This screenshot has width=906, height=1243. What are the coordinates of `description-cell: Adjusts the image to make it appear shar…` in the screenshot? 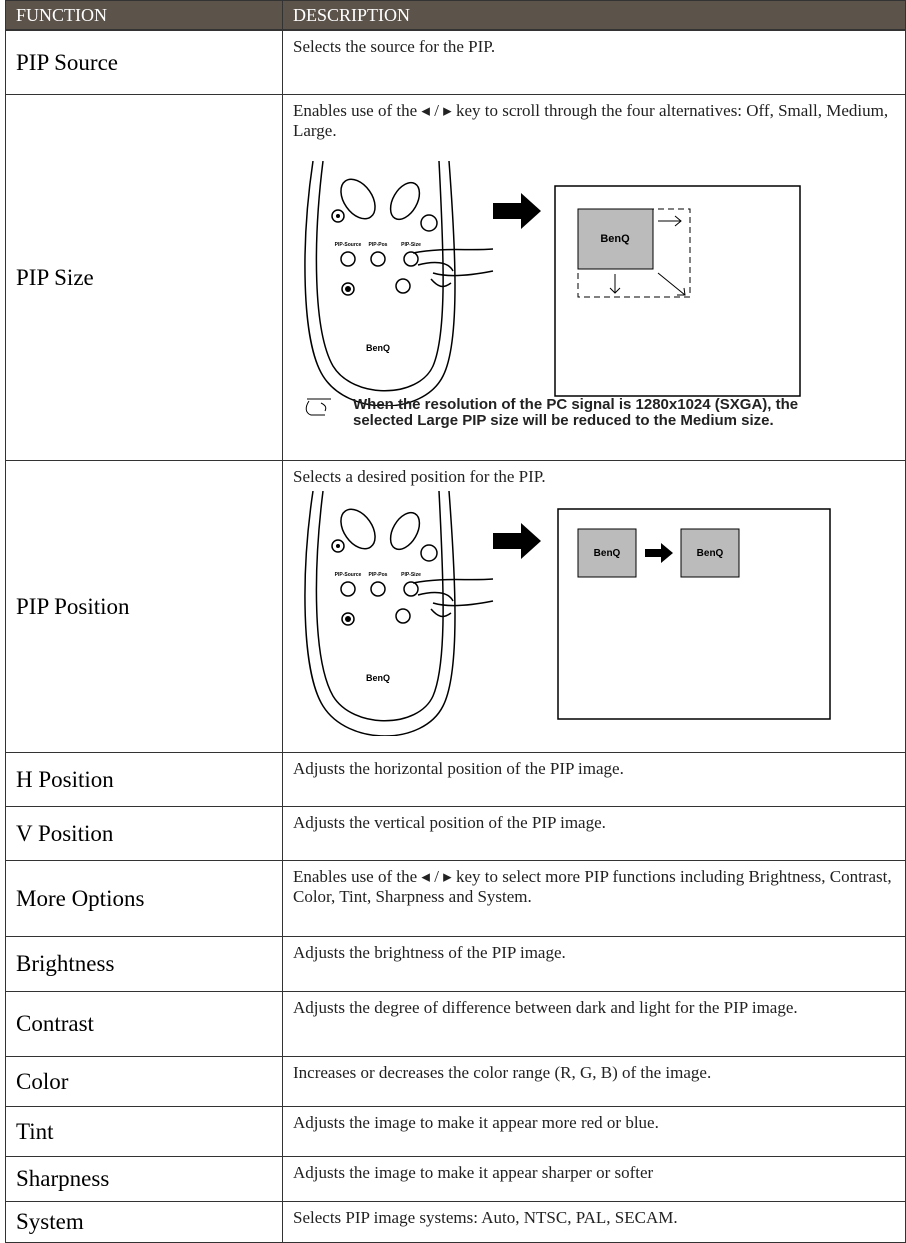 It's located at (594, 1179).